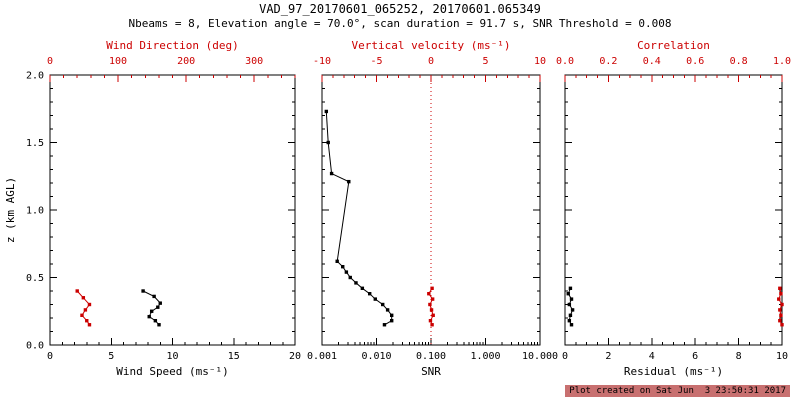  I want to click on x-tick-label: 0.0, so click(565, 61).